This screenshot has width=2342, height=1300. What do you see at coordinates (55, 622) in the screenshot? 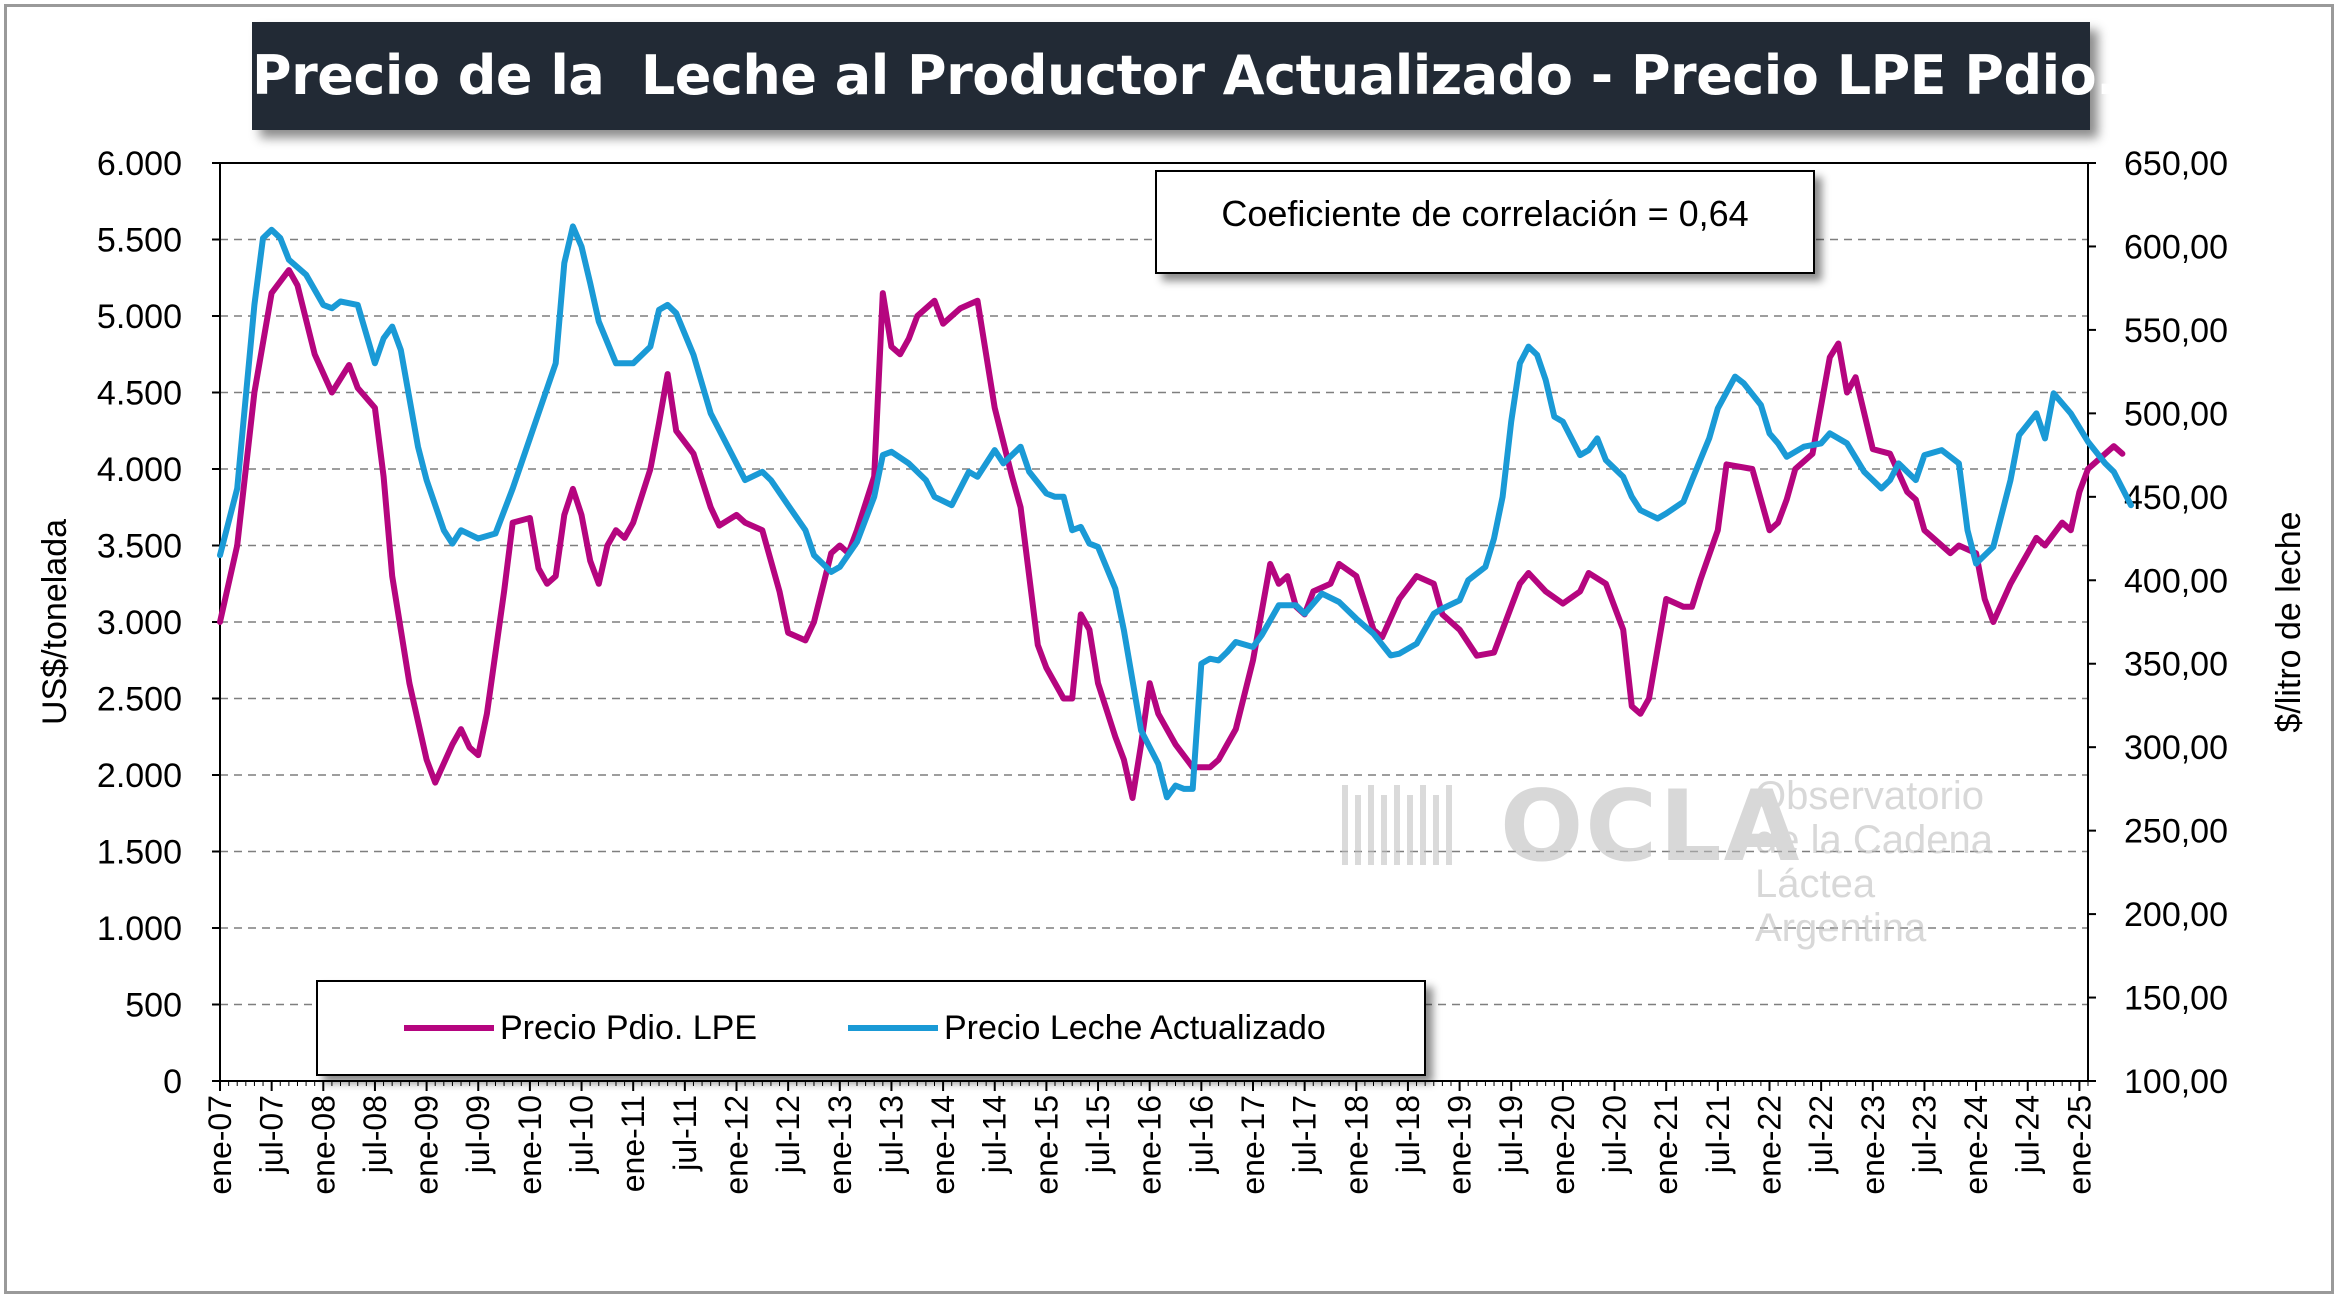
I see `y-left-axis-title: US$/tonelada` at bounding box center [55, 622].